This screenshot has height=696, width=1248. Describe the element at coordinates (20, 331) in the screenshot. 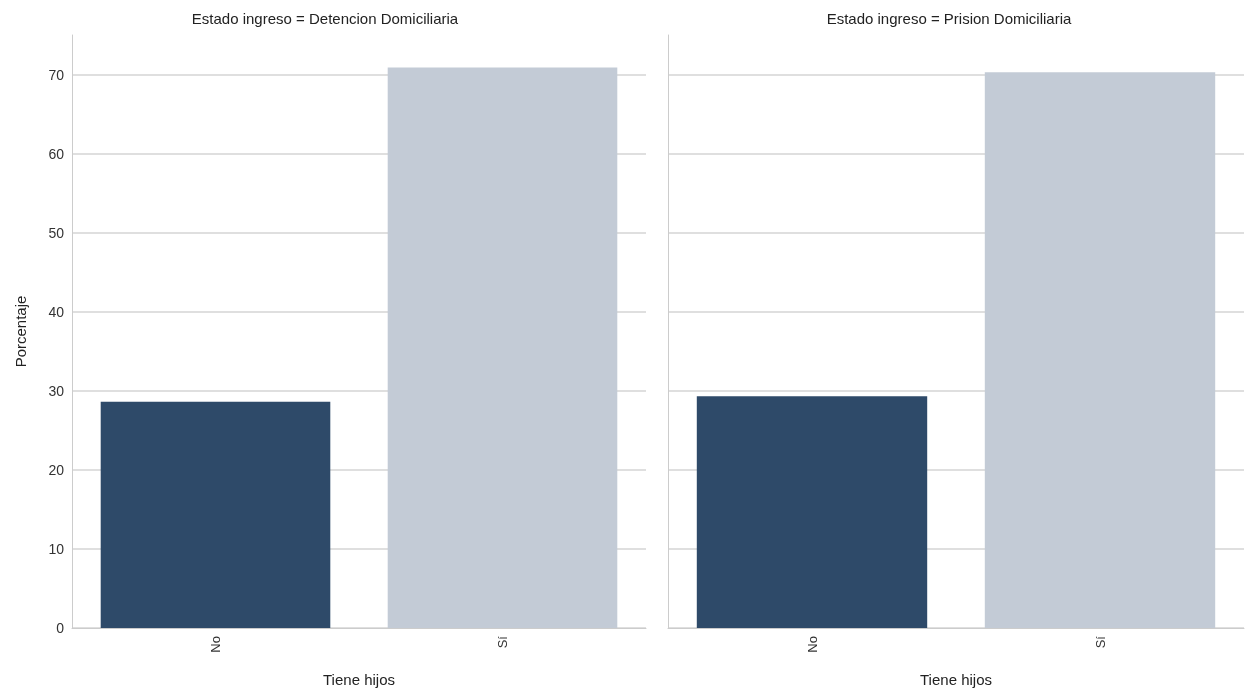

I see `y-axis-title: Porcentaje` at that location.